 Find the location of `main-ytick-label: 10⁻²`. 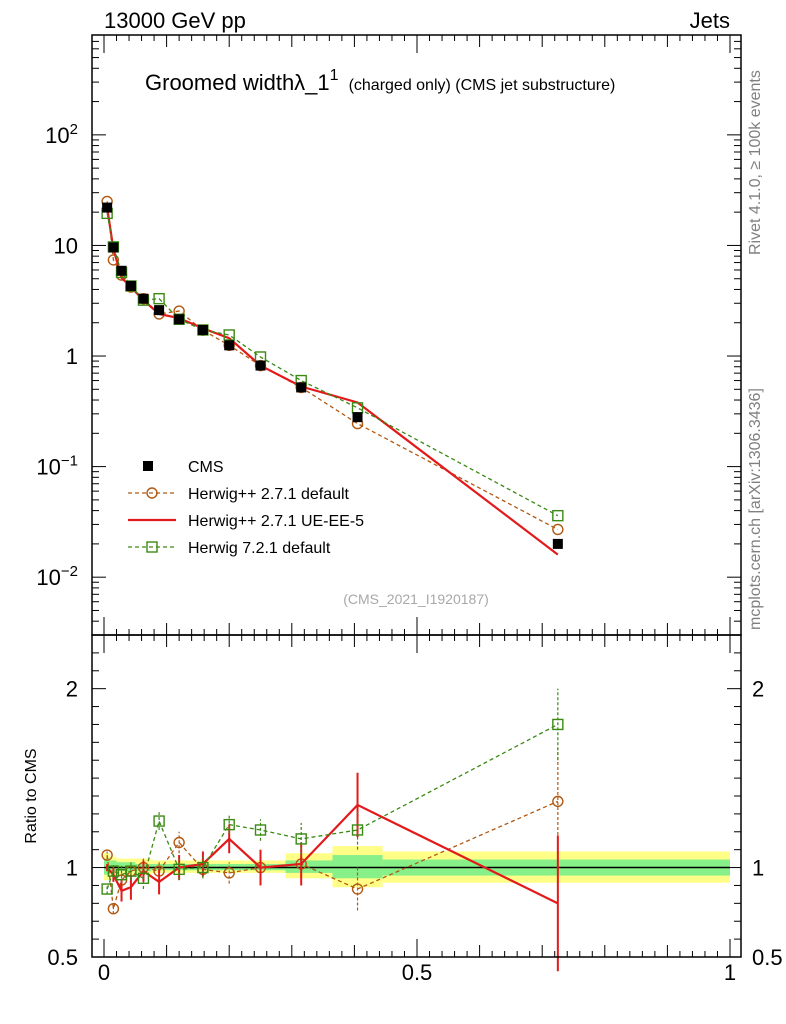

main-ytick-label: 10⁻² is located at coordinates (57, 576).